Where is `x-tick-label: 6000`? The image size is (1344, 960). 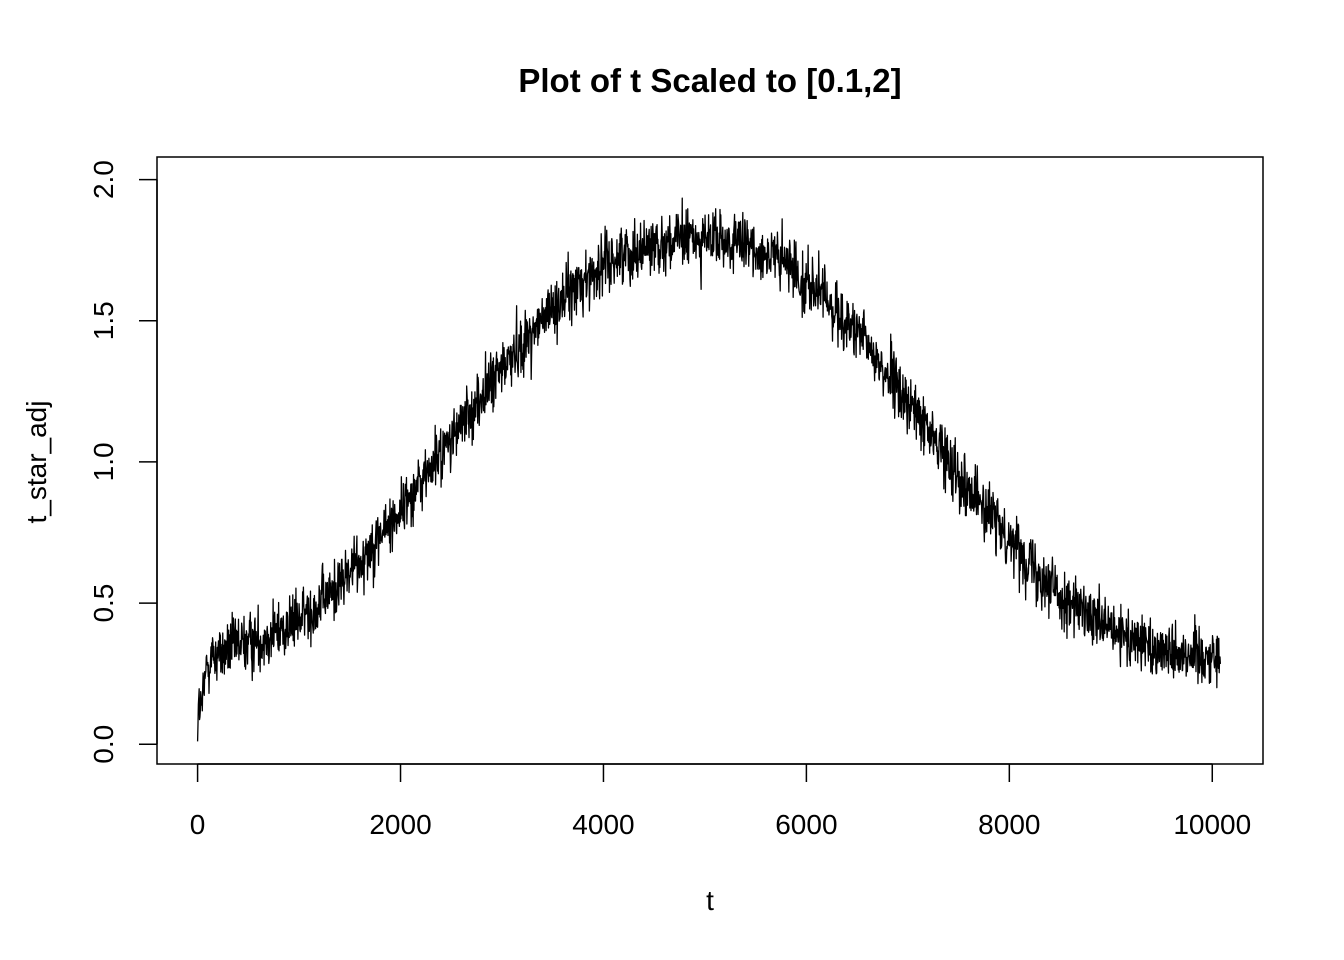 x-tick-label: 6000 is located at coordinates (806, 824).